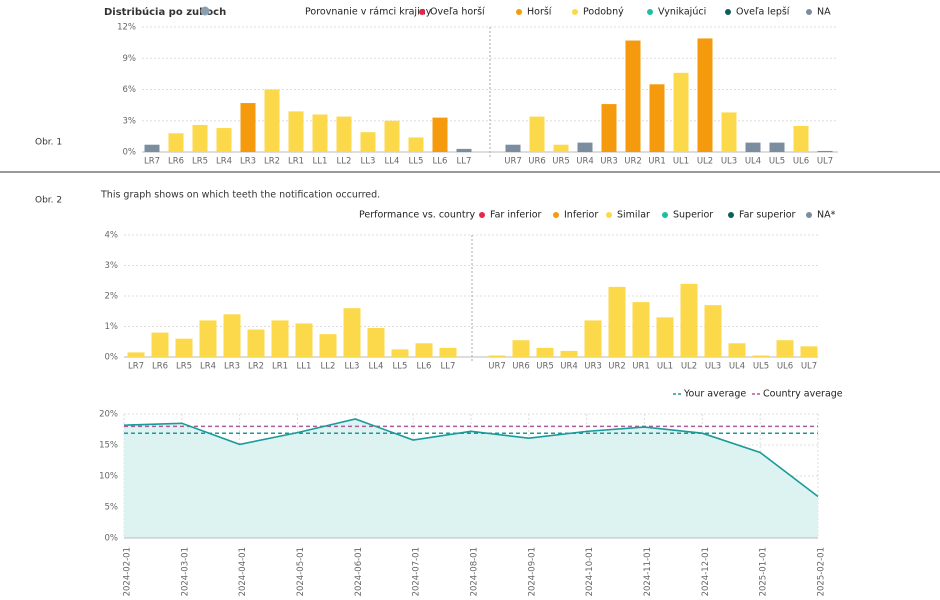  I want to click on y-tick-label: 12%, so click(126, 28).